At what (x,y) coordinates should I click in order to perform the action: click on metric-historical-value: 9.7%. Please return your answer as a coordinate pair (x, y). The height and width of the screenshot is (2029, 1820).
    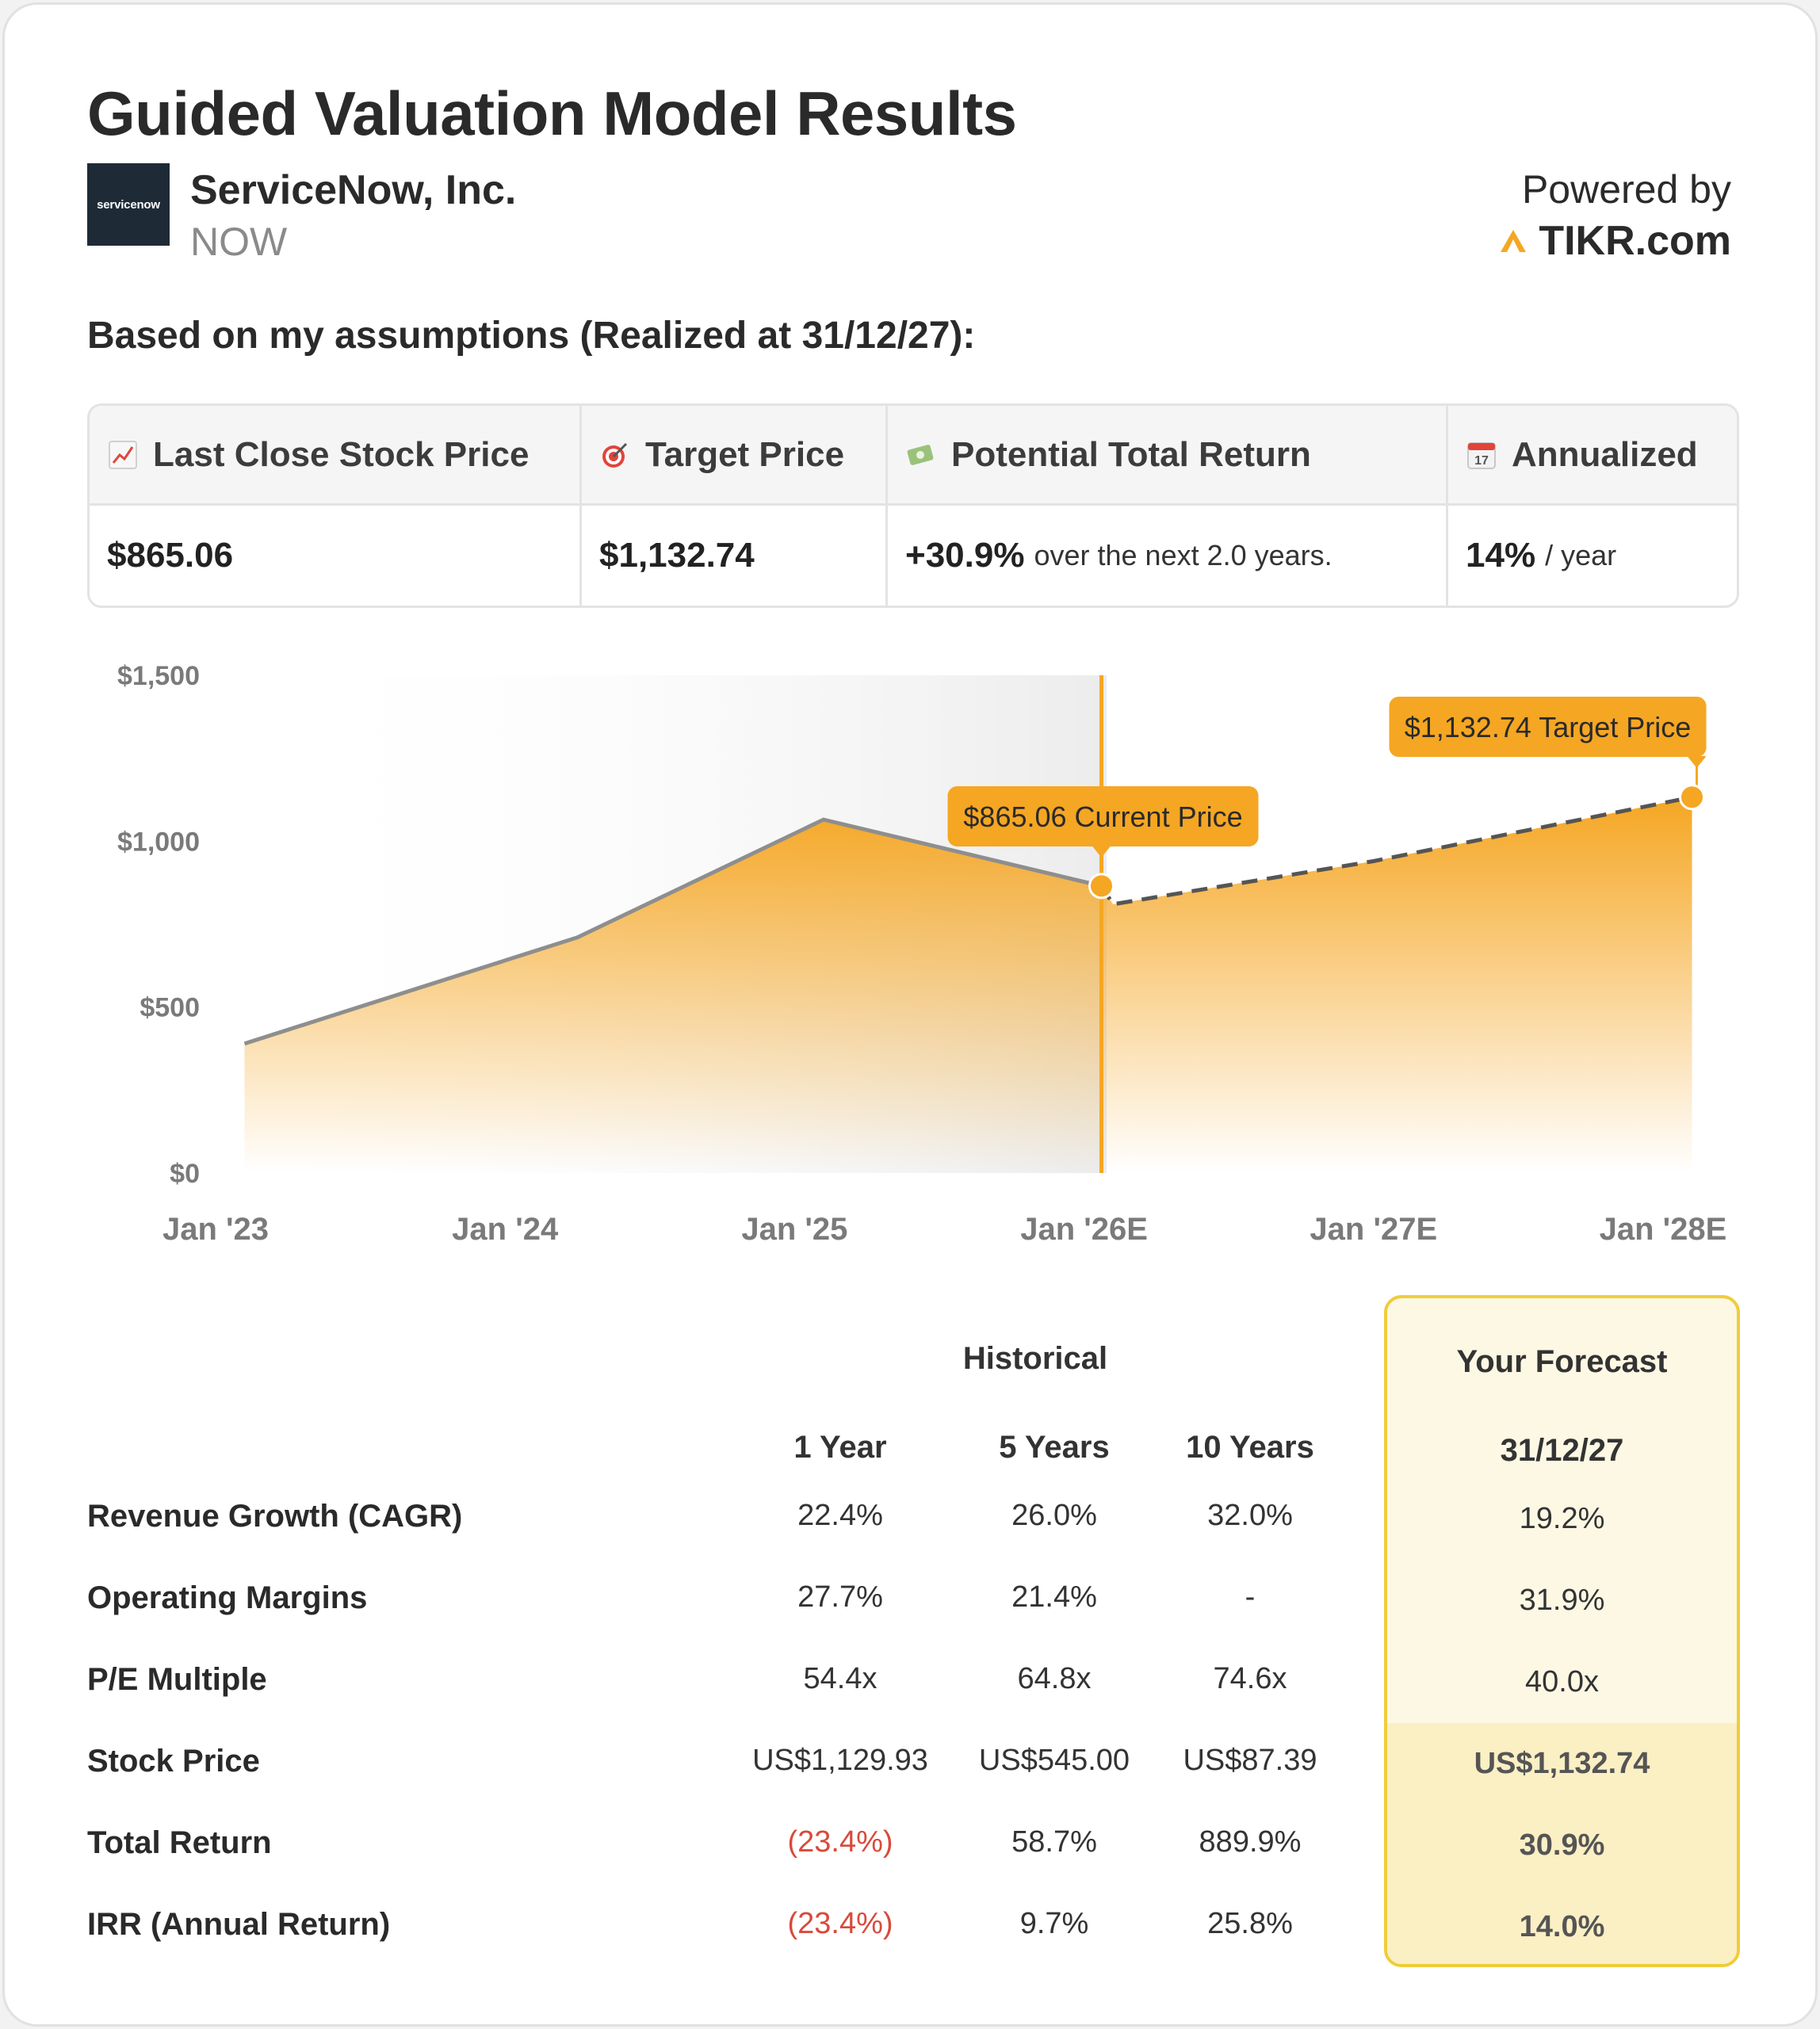
    Looking at the image, I should click on (1054, 1923).